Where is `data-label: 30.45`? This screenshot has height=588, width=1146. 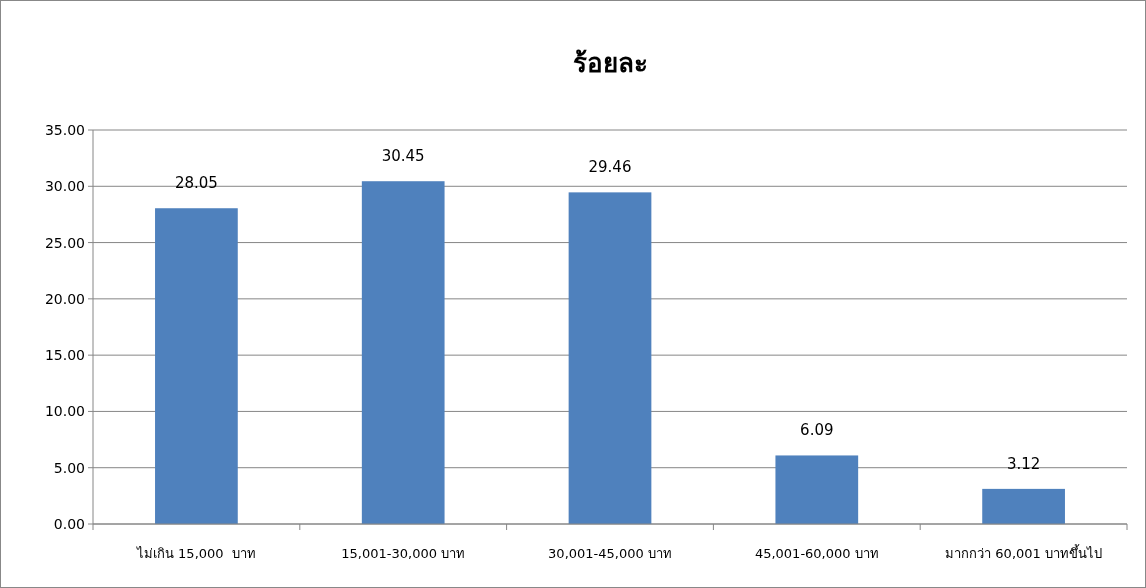
data-label: 30.45 is located at coordinates (403, 156).